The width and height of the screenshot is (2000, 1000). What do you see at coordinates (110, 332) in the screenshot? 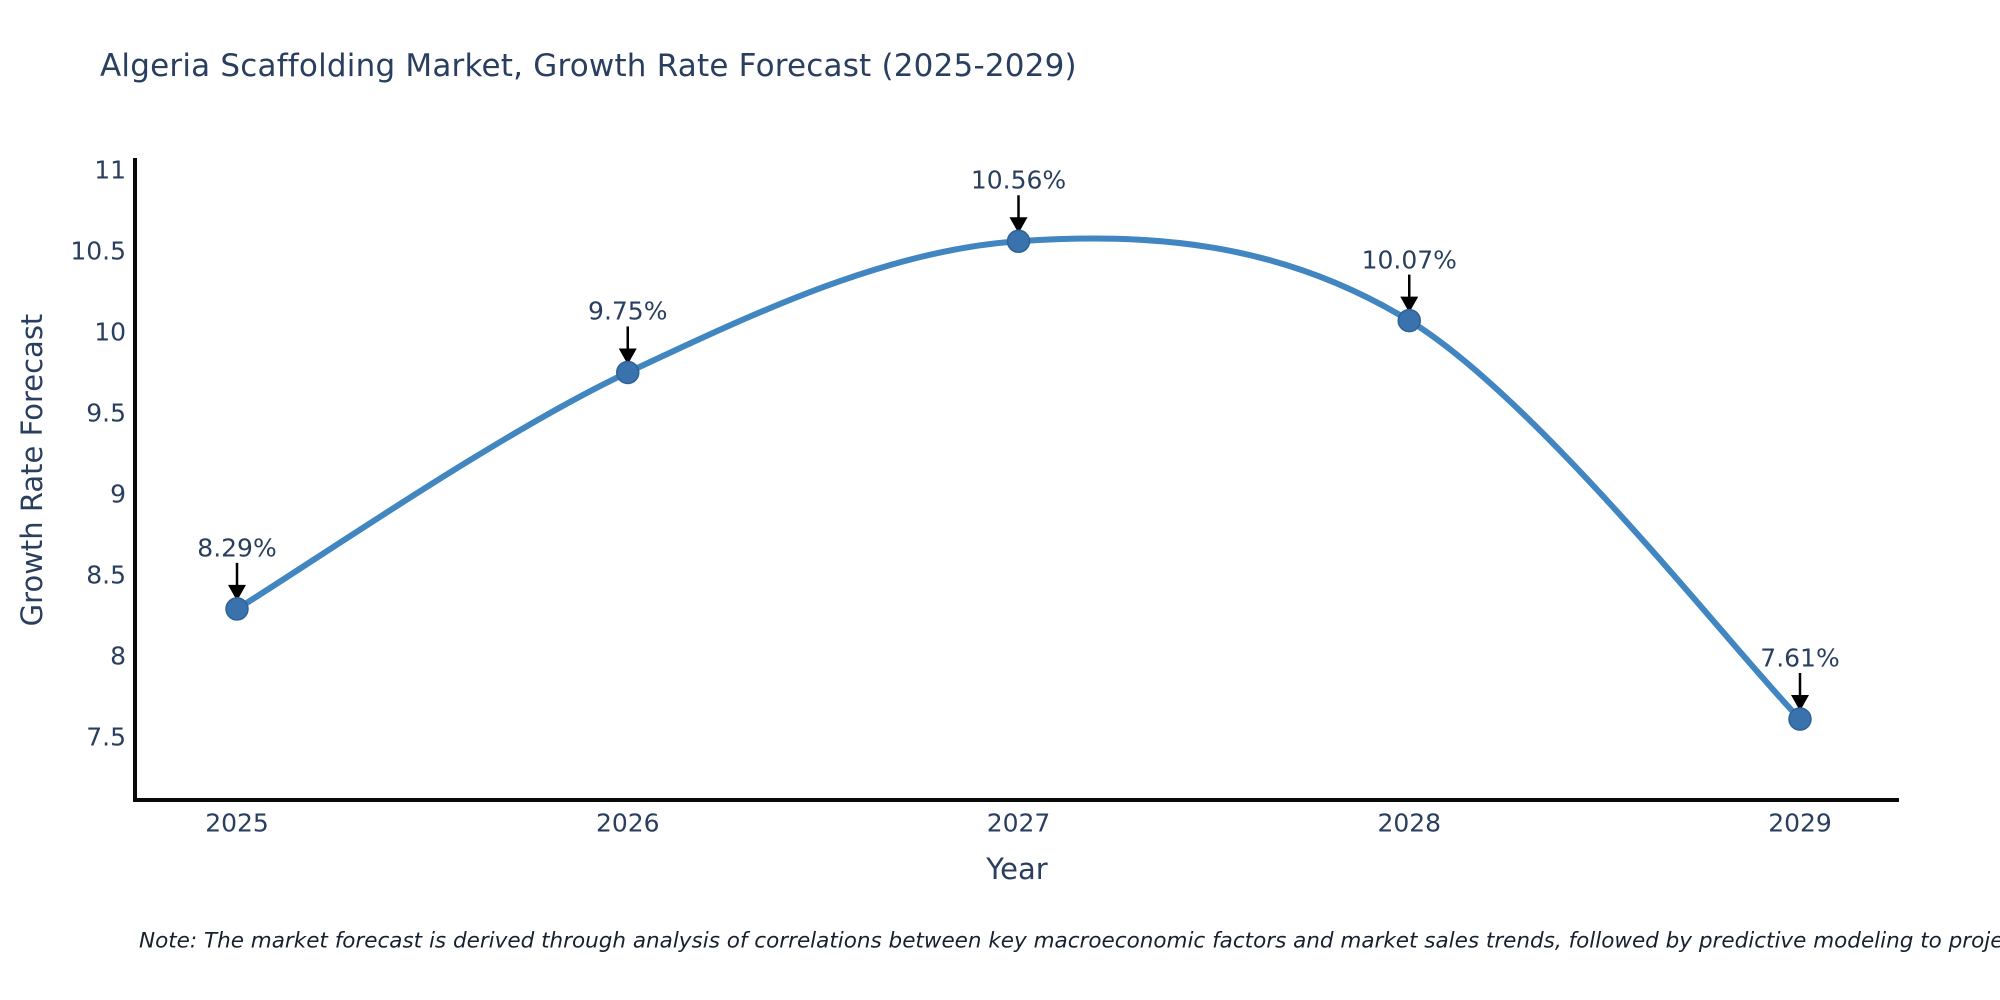
I see `y-tick-label: 10` at bounding box center [110, 332].